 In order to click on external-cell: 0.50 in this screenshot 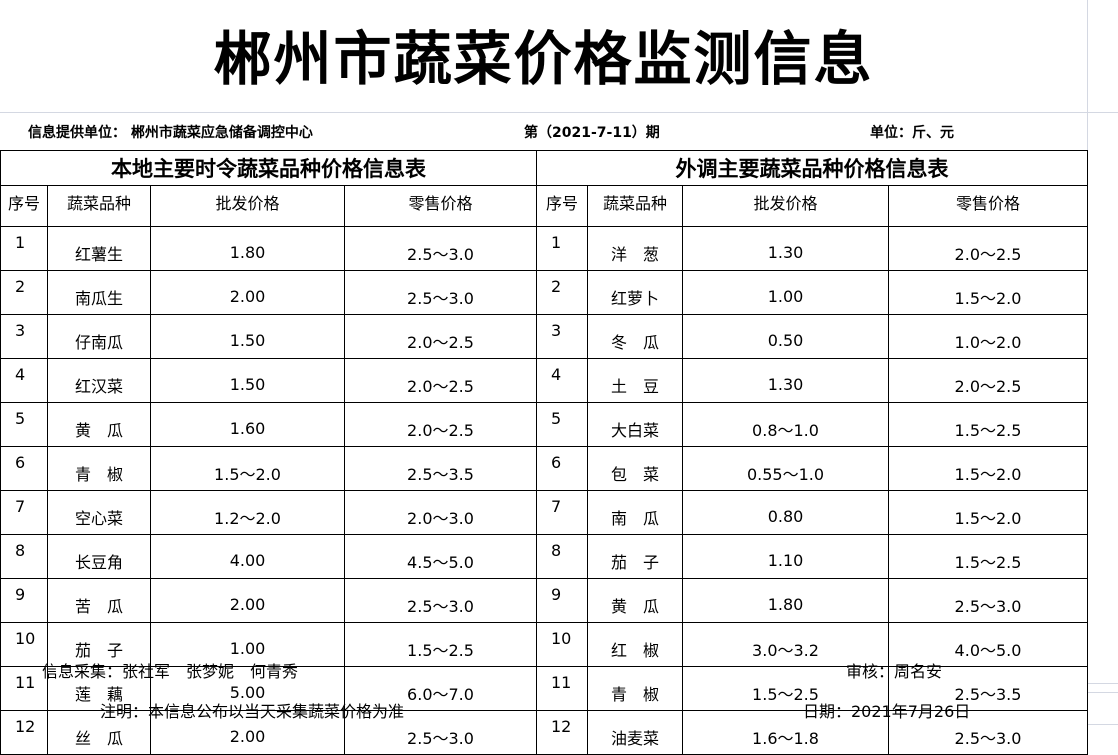, I will do `click(785, 336)`.